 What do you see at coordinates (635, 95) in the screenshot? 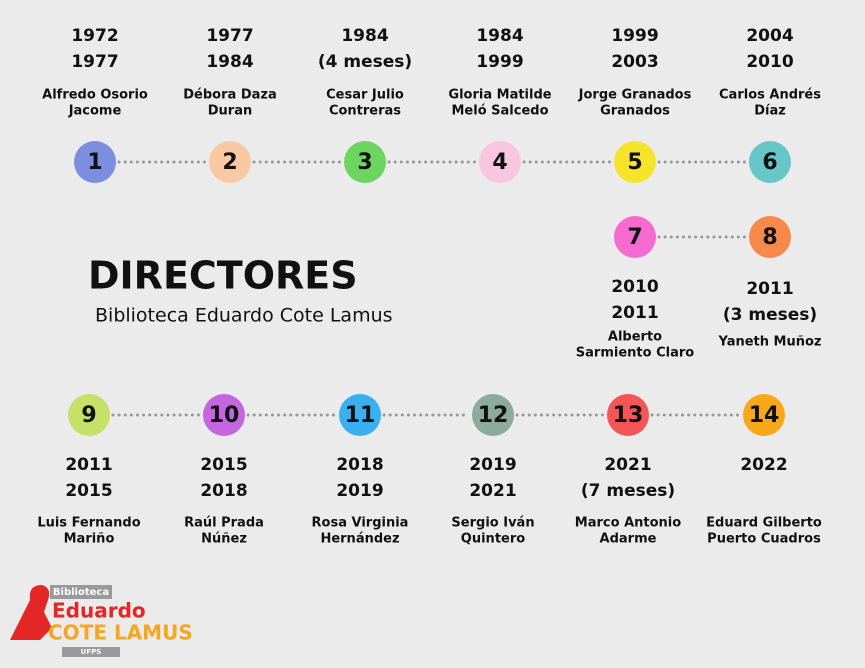
I see `node-name: Jorge Granados` at bounding box center [635, 95].